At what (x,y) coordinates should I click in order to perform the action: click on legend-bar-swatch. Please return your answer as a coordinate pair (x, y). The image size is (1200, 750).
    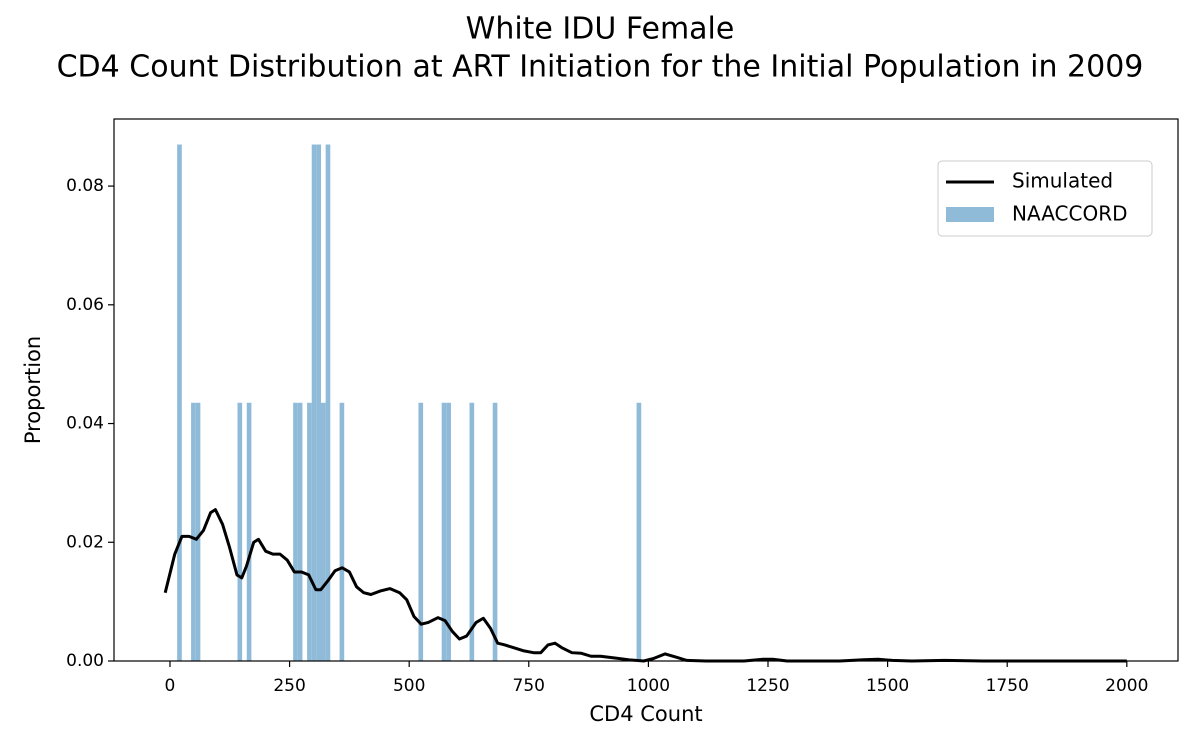
    Looking at the image, I should click on (970, 214).